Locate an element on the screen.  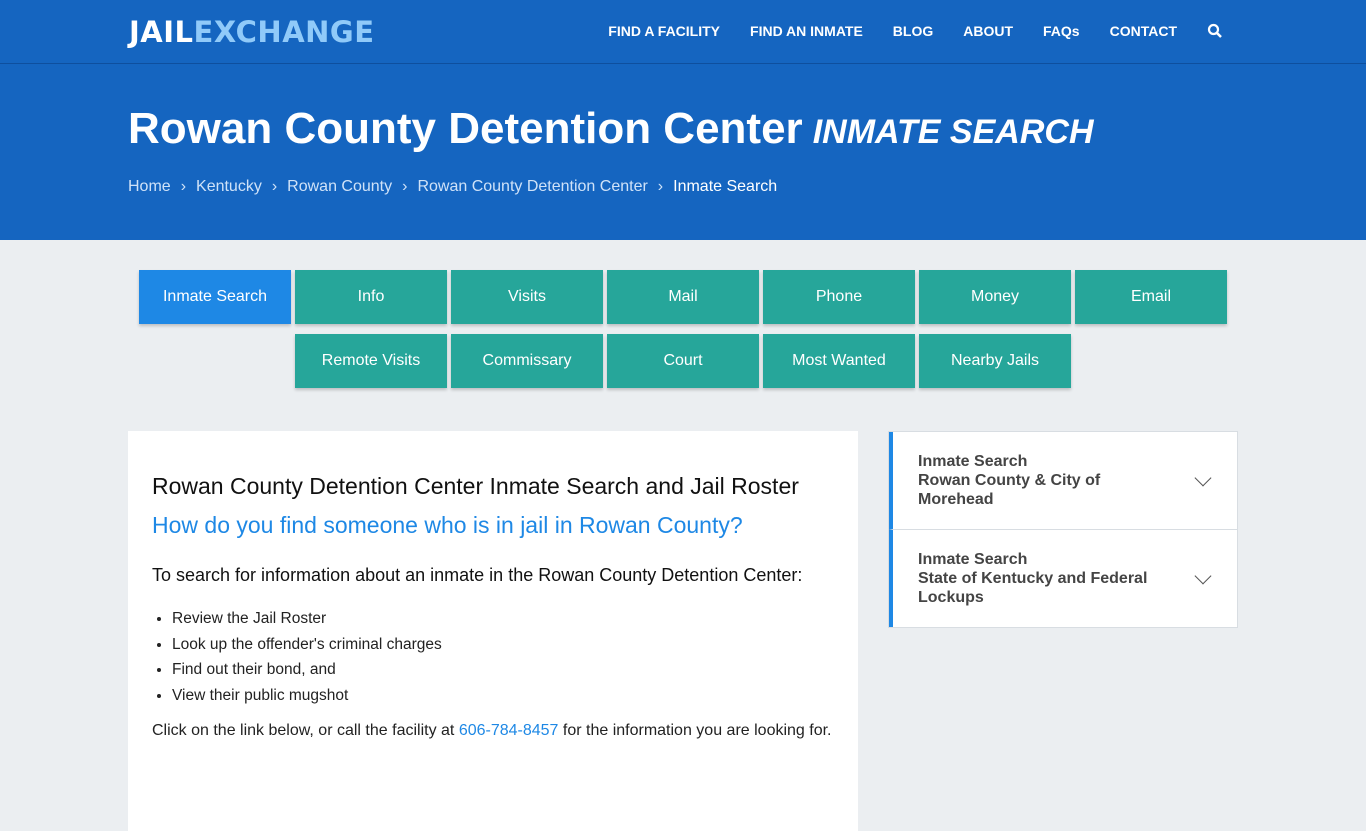
nav-find-inmate: FIND AN INMATE is located at coordinates (806, 31).